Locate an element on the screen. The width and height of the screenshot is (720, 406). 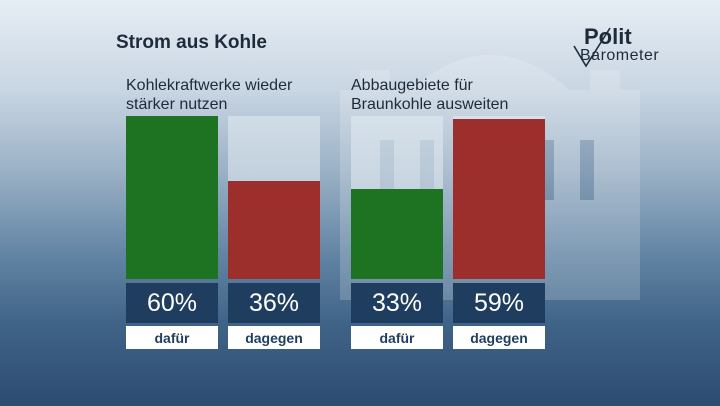
panel-2-bar-dafuer is located at coordinates (397, 234).